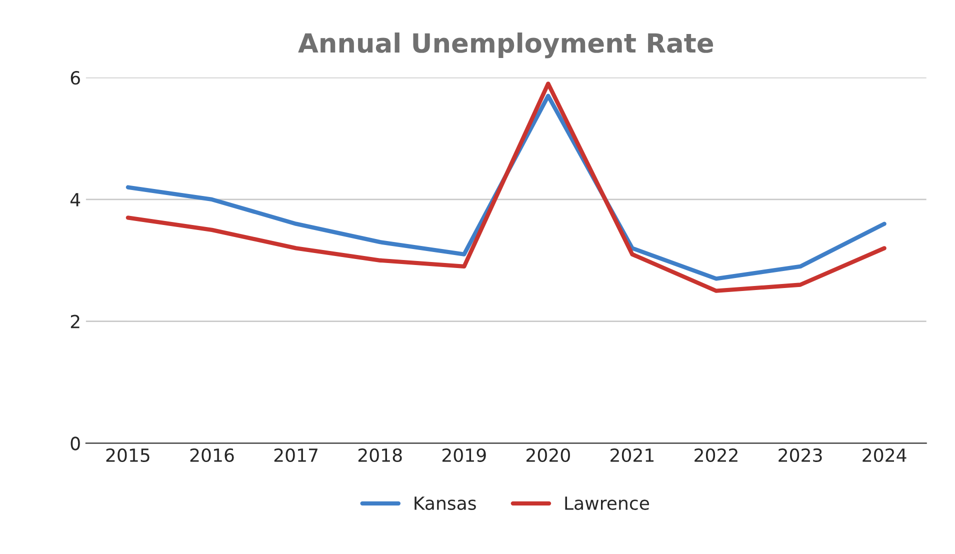 The height and width of the screenshot is (554, 955). Describe the element at coordinates (380, 455) in the screenshot. I see `x-tick-label: 2018` at that location.